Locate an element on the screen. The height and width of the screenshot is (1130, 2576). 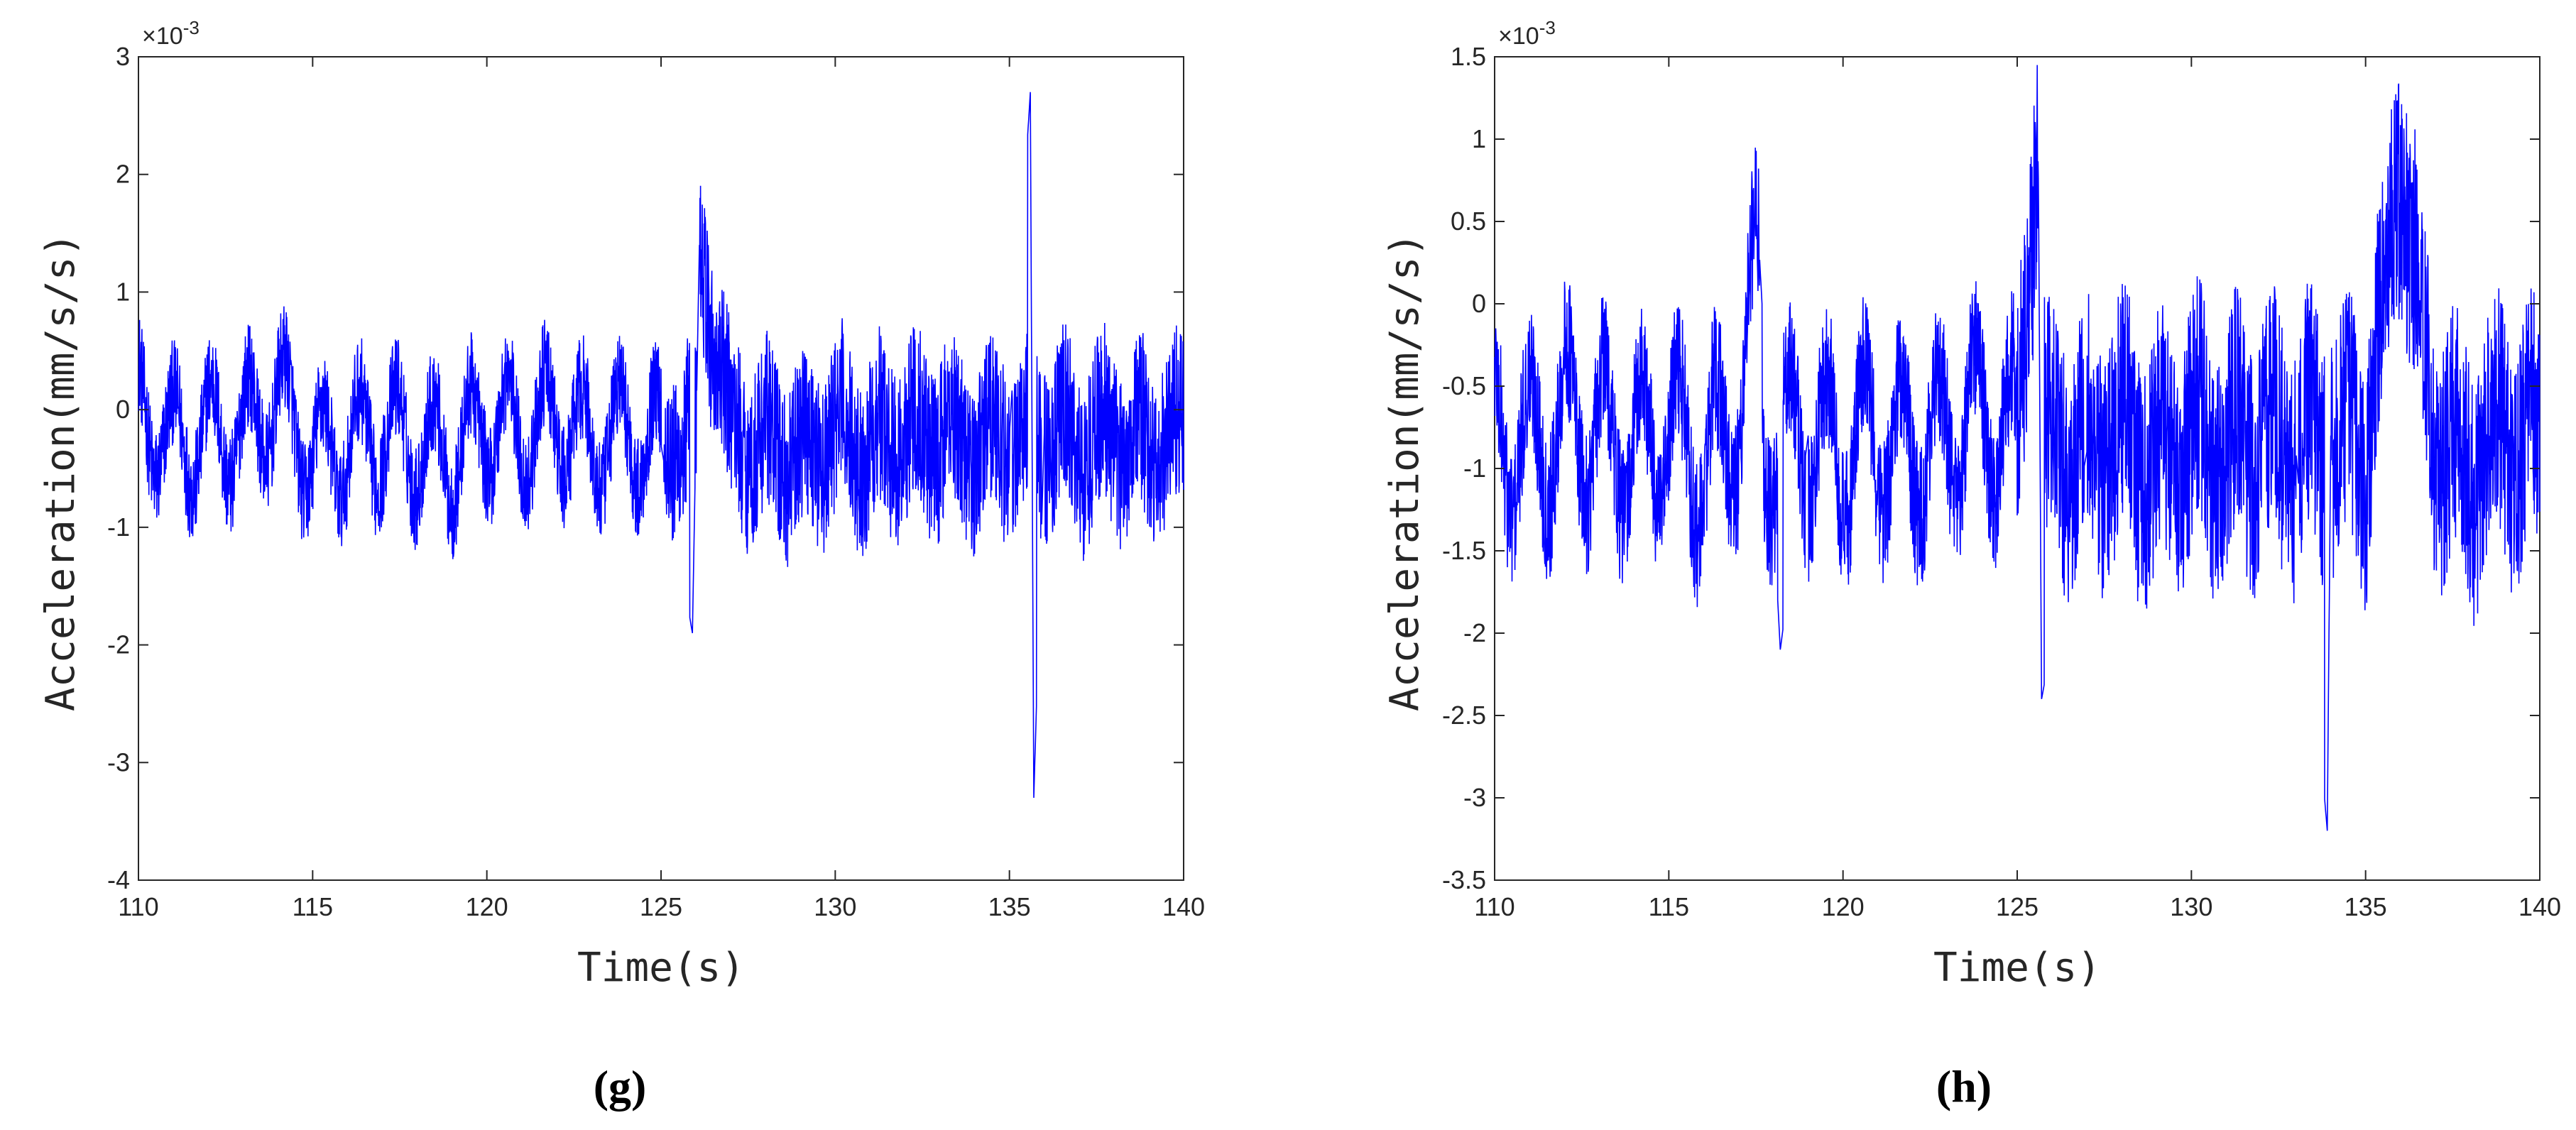
y-tick-label-h: 1 is located at coordinates (1479, 138).